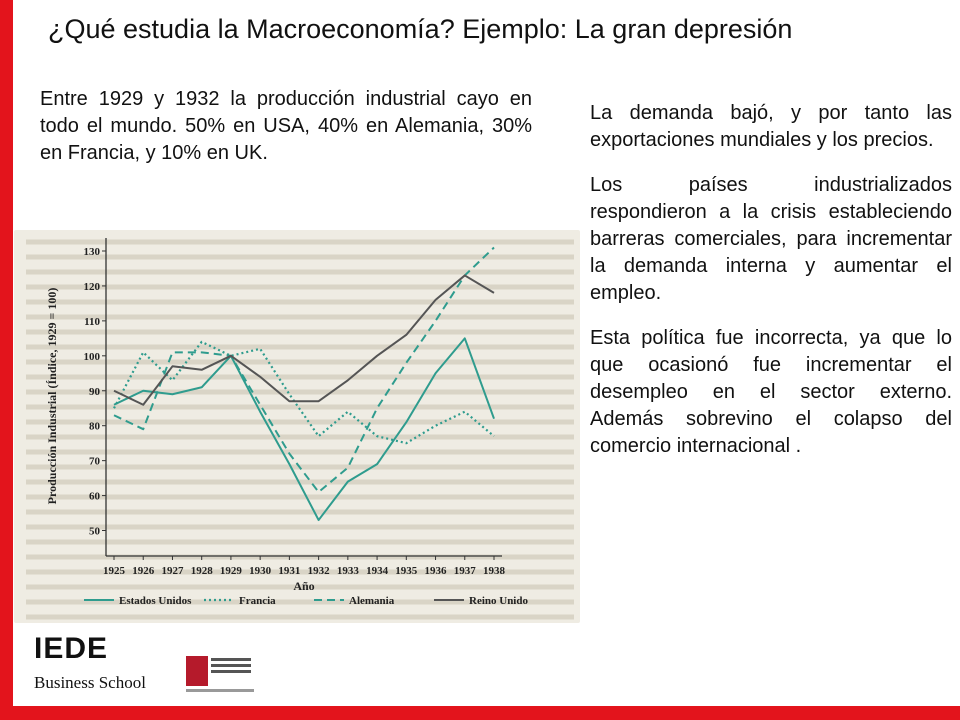 This screenshot has height=720, width=960. I want to click on x-tick-label: 1930, so click(260, 571).